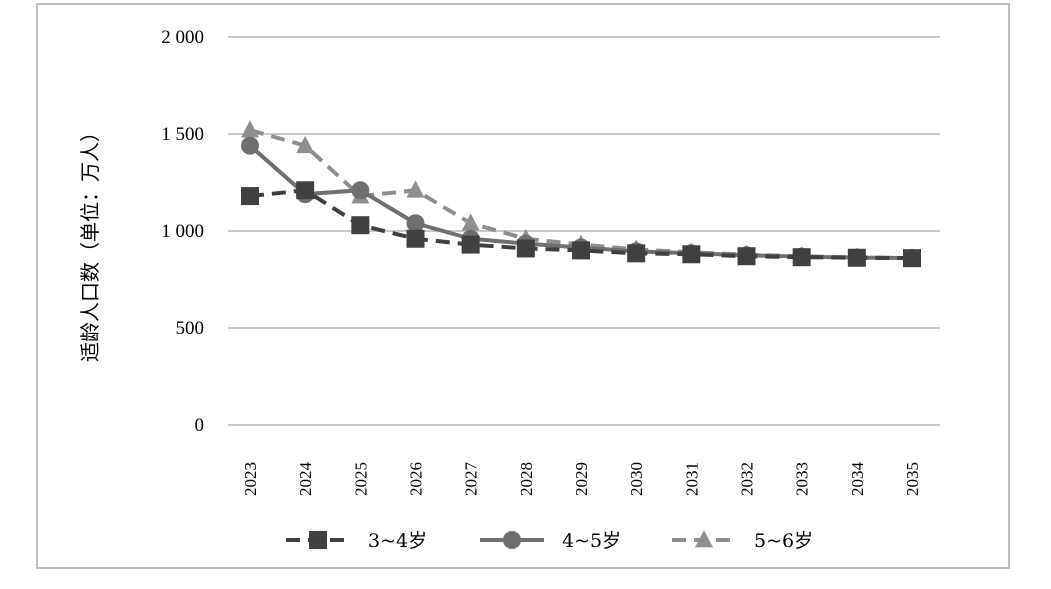 The width and height of the screenshot is (1051, 589). Describe the element at coordinates (90, 242) in the screenshot. I see `y-axis-label: 适龄人口数（单位：万人）` at that location.